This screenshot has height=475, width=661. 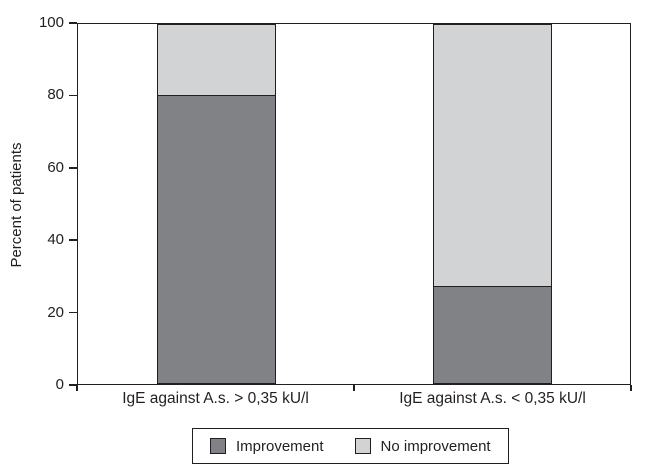 I want to click on legend-label: Improvement, so click(x=280, y=446).